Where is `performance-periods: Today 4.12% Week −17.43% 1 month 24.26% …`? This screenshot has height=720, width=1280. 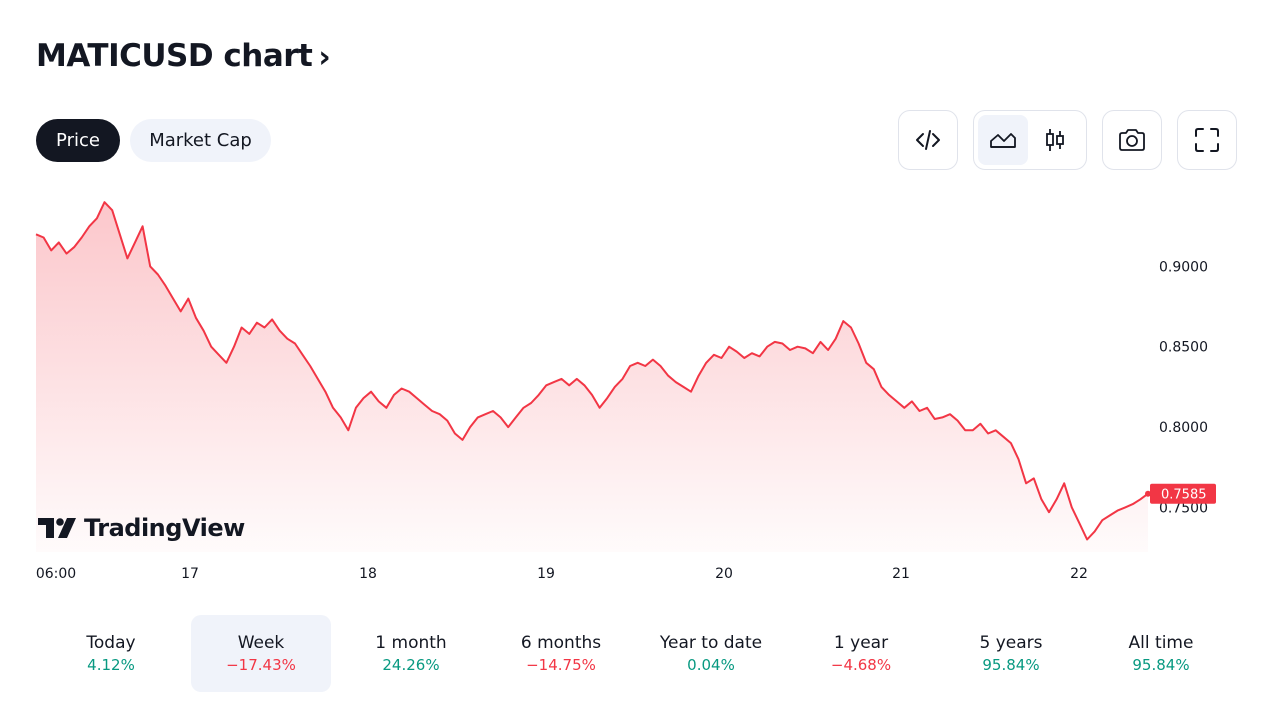 performance-periods: Today 4.12% Week −17.43% 1 month 24.26% … is located at coordinates (640, 654).